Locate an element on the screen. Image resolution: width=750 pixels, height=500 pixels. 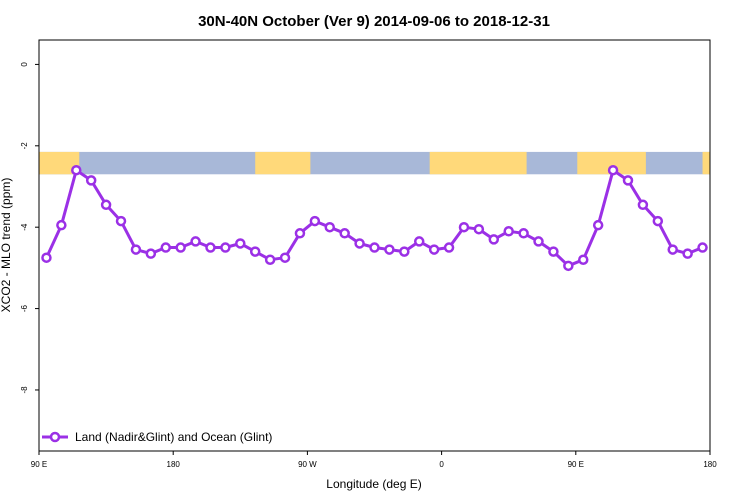
x-axis-label: Longitude (deg E) is located at coordinates (373, 484).